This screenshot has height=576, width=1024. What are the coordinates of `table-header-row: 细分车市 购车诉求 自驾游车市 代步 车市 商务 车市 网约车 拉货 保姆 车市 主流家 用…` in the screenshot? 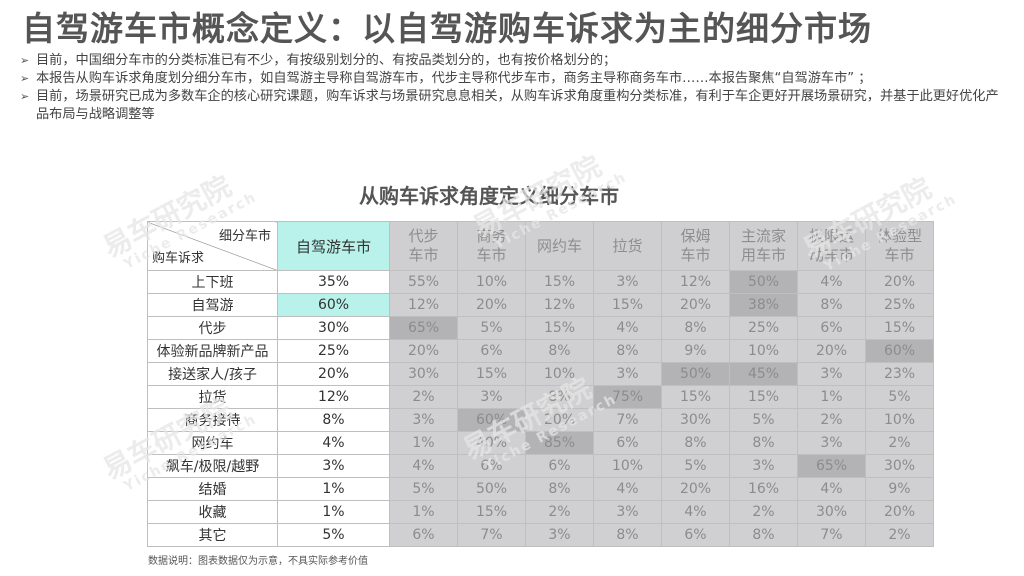 It's located at (540, 246).